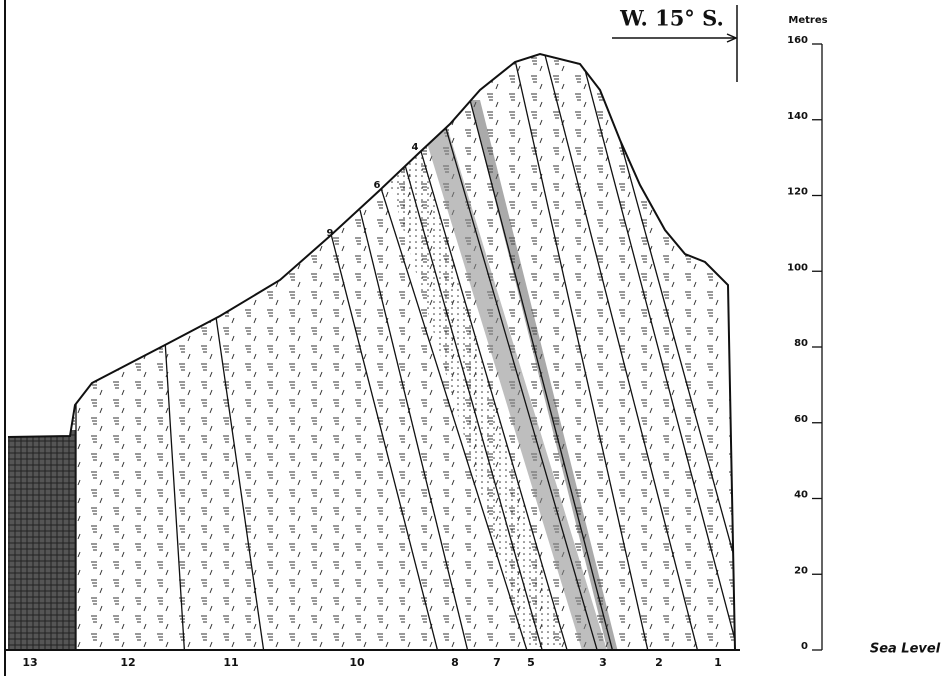  I want to click on bed-label: 8, so click(455, 662).